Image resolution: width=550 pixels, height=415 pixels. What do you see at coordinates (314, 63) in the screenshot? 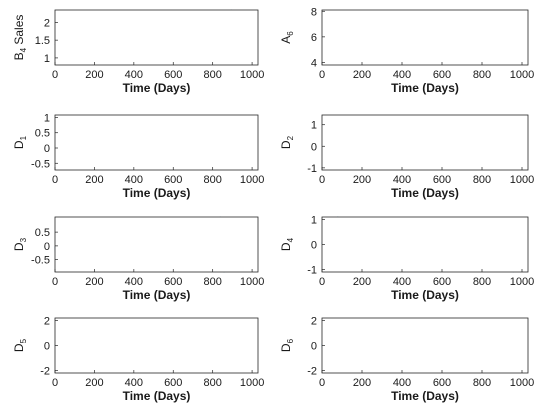
I see `y-tick-label: 4` at bounding box center [314, 63].